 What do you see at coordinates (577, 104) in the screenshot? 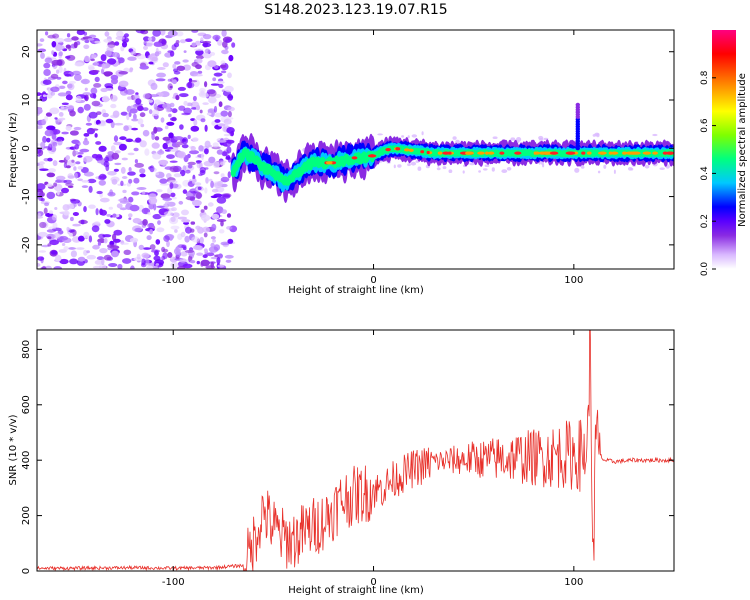
I see `spike-segment` at bounding box center [577, 104].